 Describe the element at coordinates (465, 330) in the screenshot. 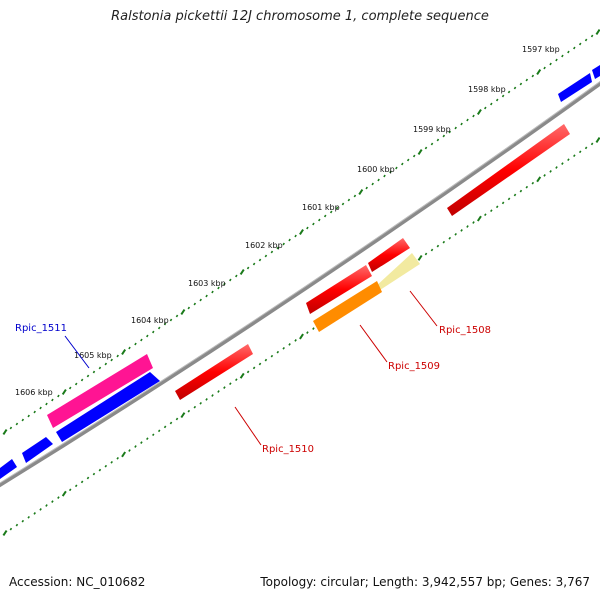

I see `label-rpic-1508: Rpic_1508` at that location.